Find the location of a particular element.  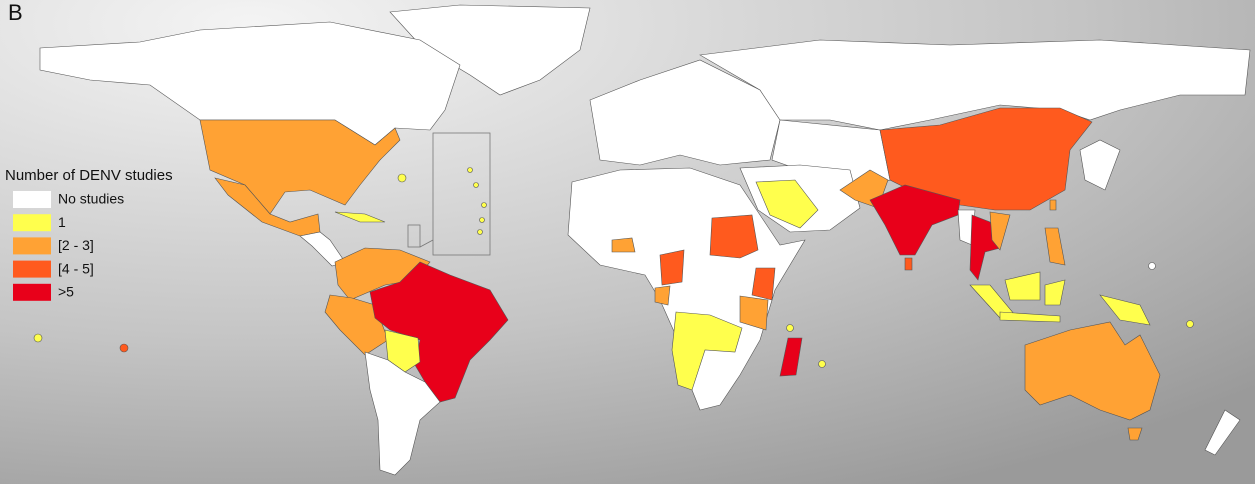

indonesia-east is located at coordinates (1055, 292).